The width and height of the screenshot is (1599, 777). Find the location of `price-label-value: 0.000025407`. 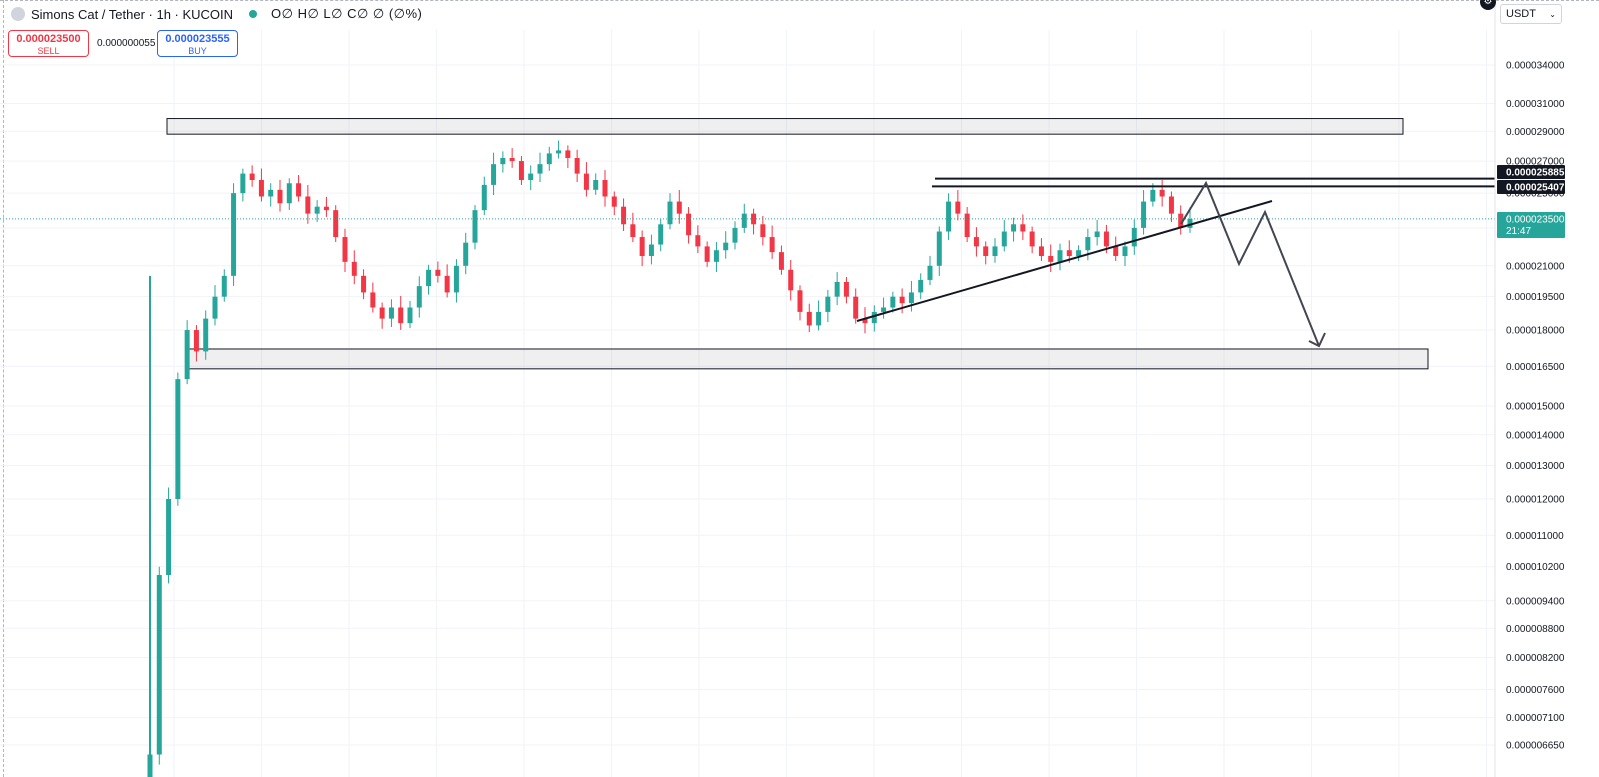

price-label-value: 0.000025407 is located at coordinates (1535, 188).